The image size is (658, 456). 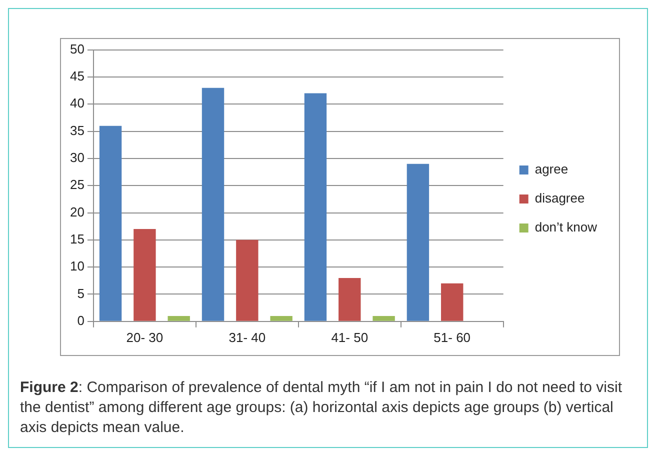 I want to click on y-tick-label: 35, so click(x=77, y=130).